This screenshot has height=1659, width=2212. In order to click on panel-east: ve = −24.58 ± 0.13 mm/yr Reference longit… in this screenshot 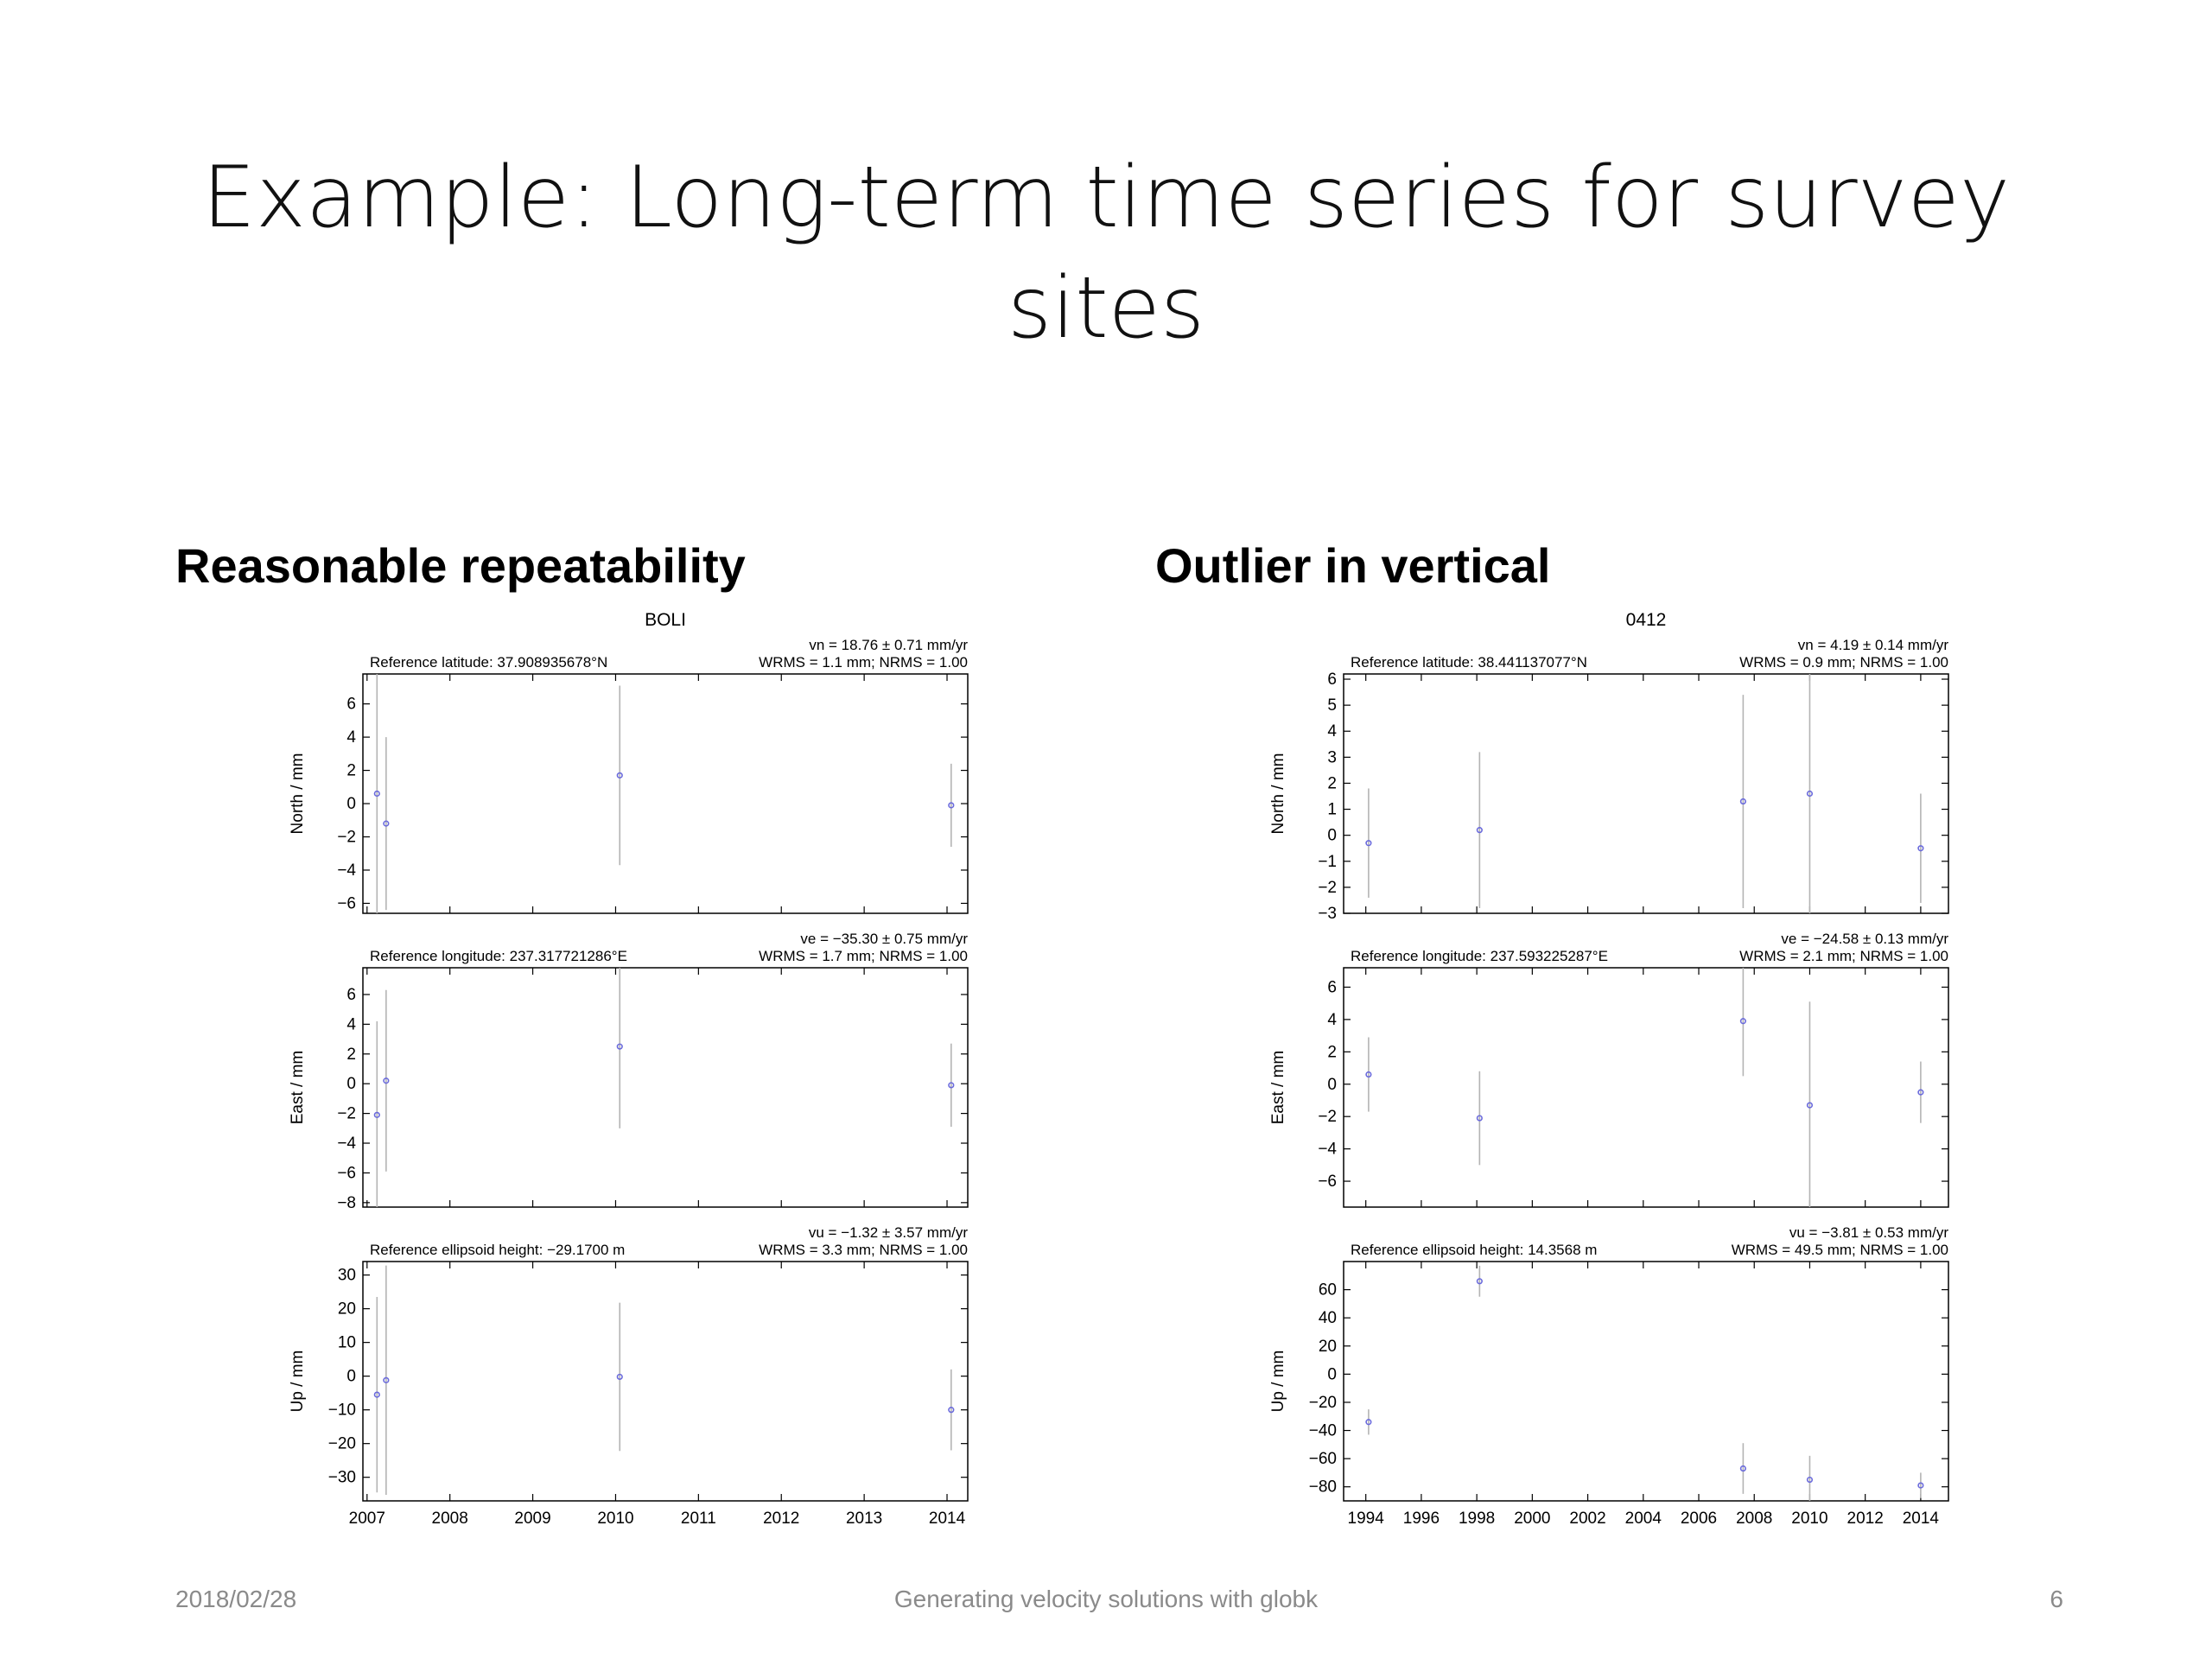, I will do `click(1609, 1069)`.